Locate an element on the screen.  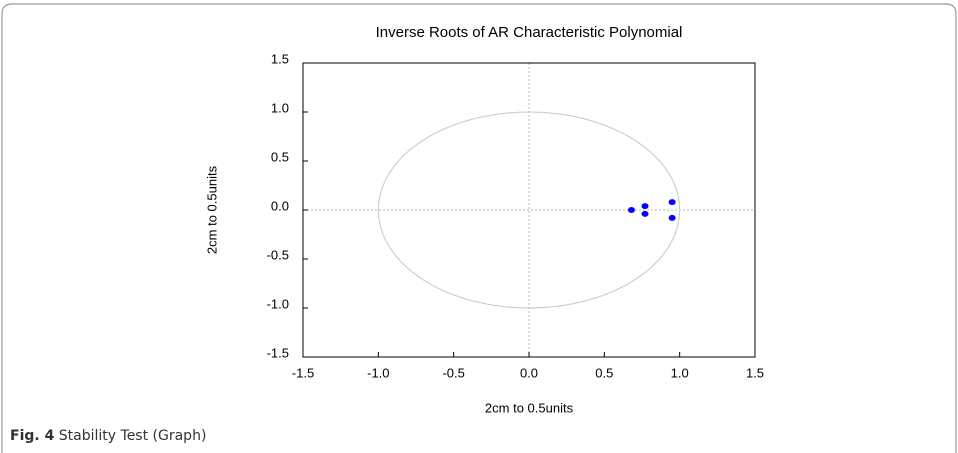
x-tick-label: 0.0 is located at coordinates (529, 372).